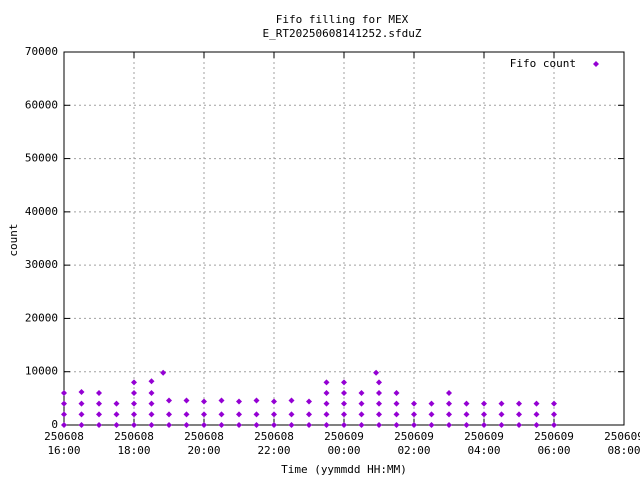  I want to click on chart-subtitle: E_RT20250608141252.sfduZ, so click(342, 33).